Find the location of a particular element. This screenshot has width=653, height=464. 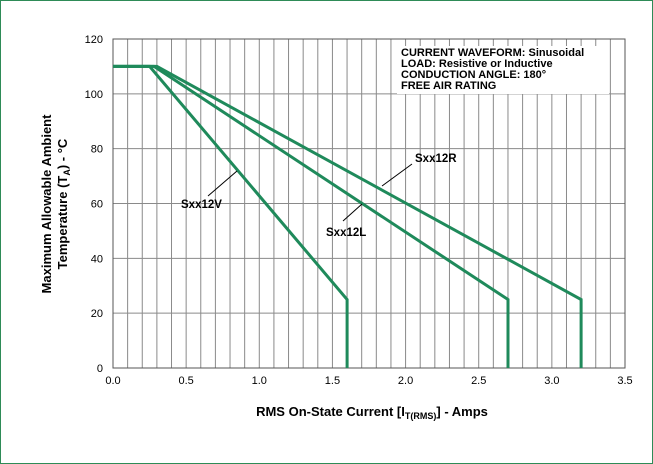

x-tick-label: 2.0 is located at coordinates (405, 381).